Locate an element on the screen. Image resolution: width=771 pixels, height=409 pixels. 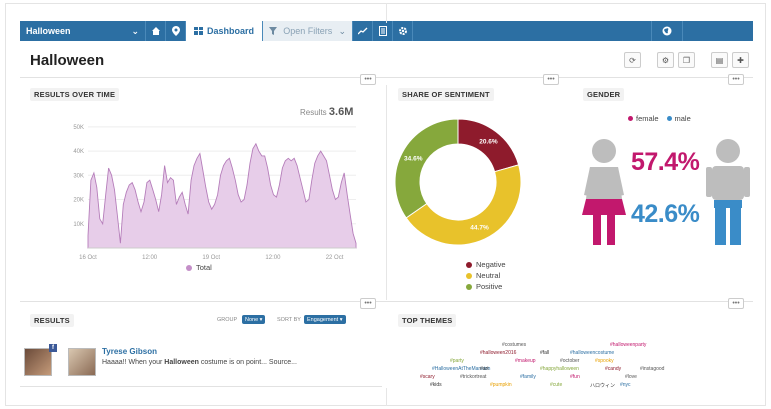
female-legend: female is located at coordinates (643, 118).